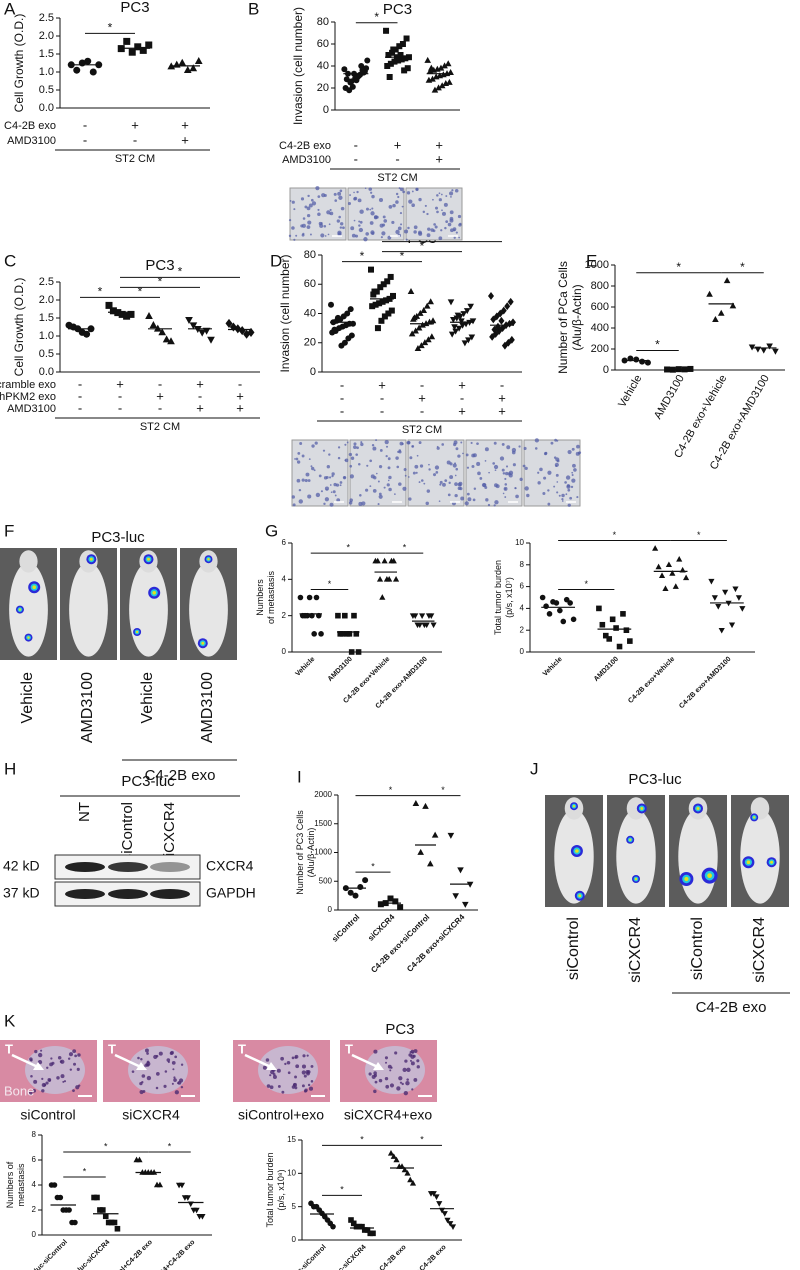 This screenshot has height=1270, width=800. I want to click on blot-band, so click(85, 894).